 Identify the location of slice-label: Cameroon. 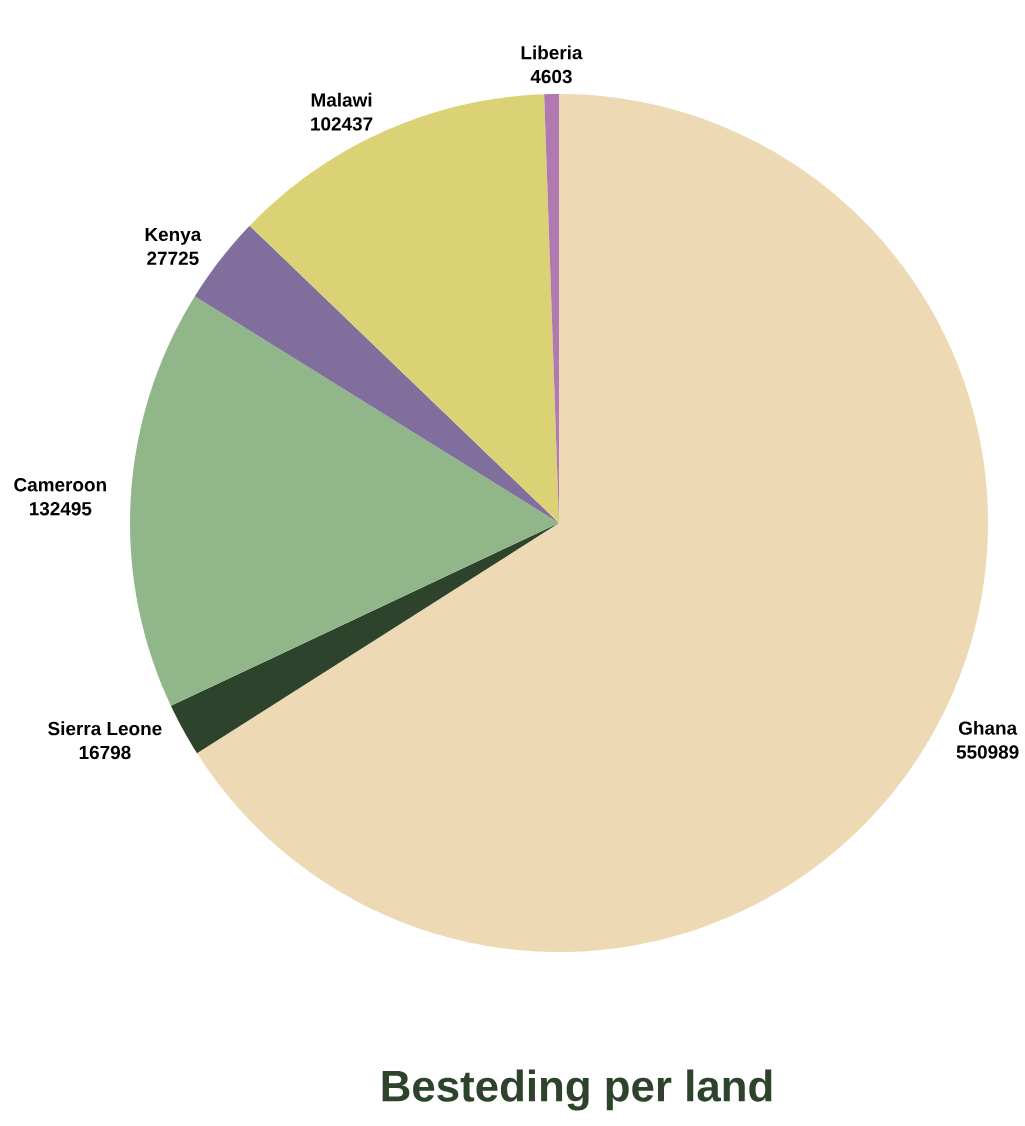
(60, 485).